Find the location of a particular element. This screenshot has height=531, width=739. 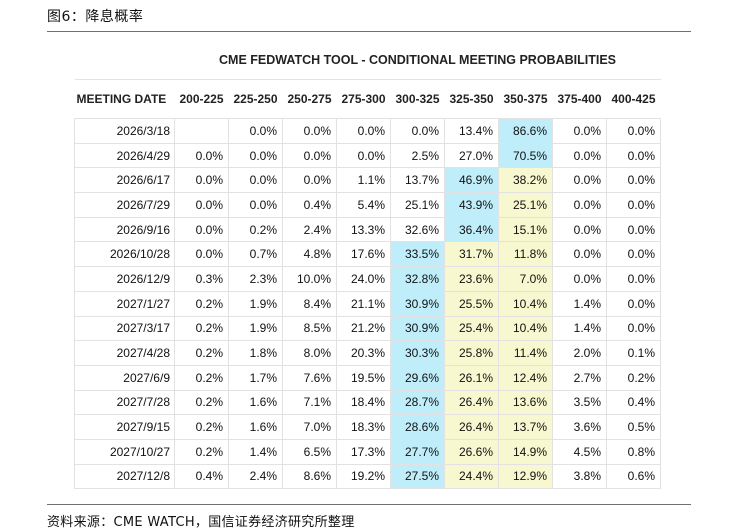

probability-cell: 70.5% is located at coordinates (525, 155).